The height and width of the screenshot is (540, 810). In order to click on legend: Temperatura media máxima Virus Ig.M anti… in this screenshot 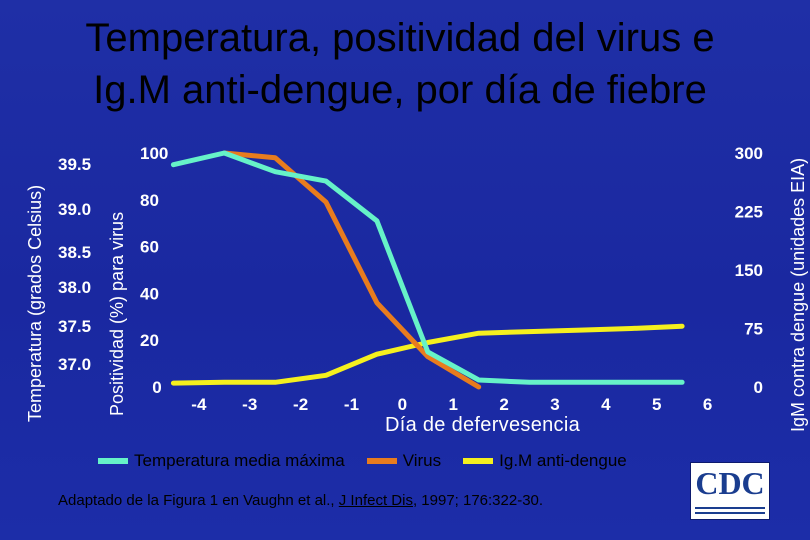, I will do `click(378, 461)`.